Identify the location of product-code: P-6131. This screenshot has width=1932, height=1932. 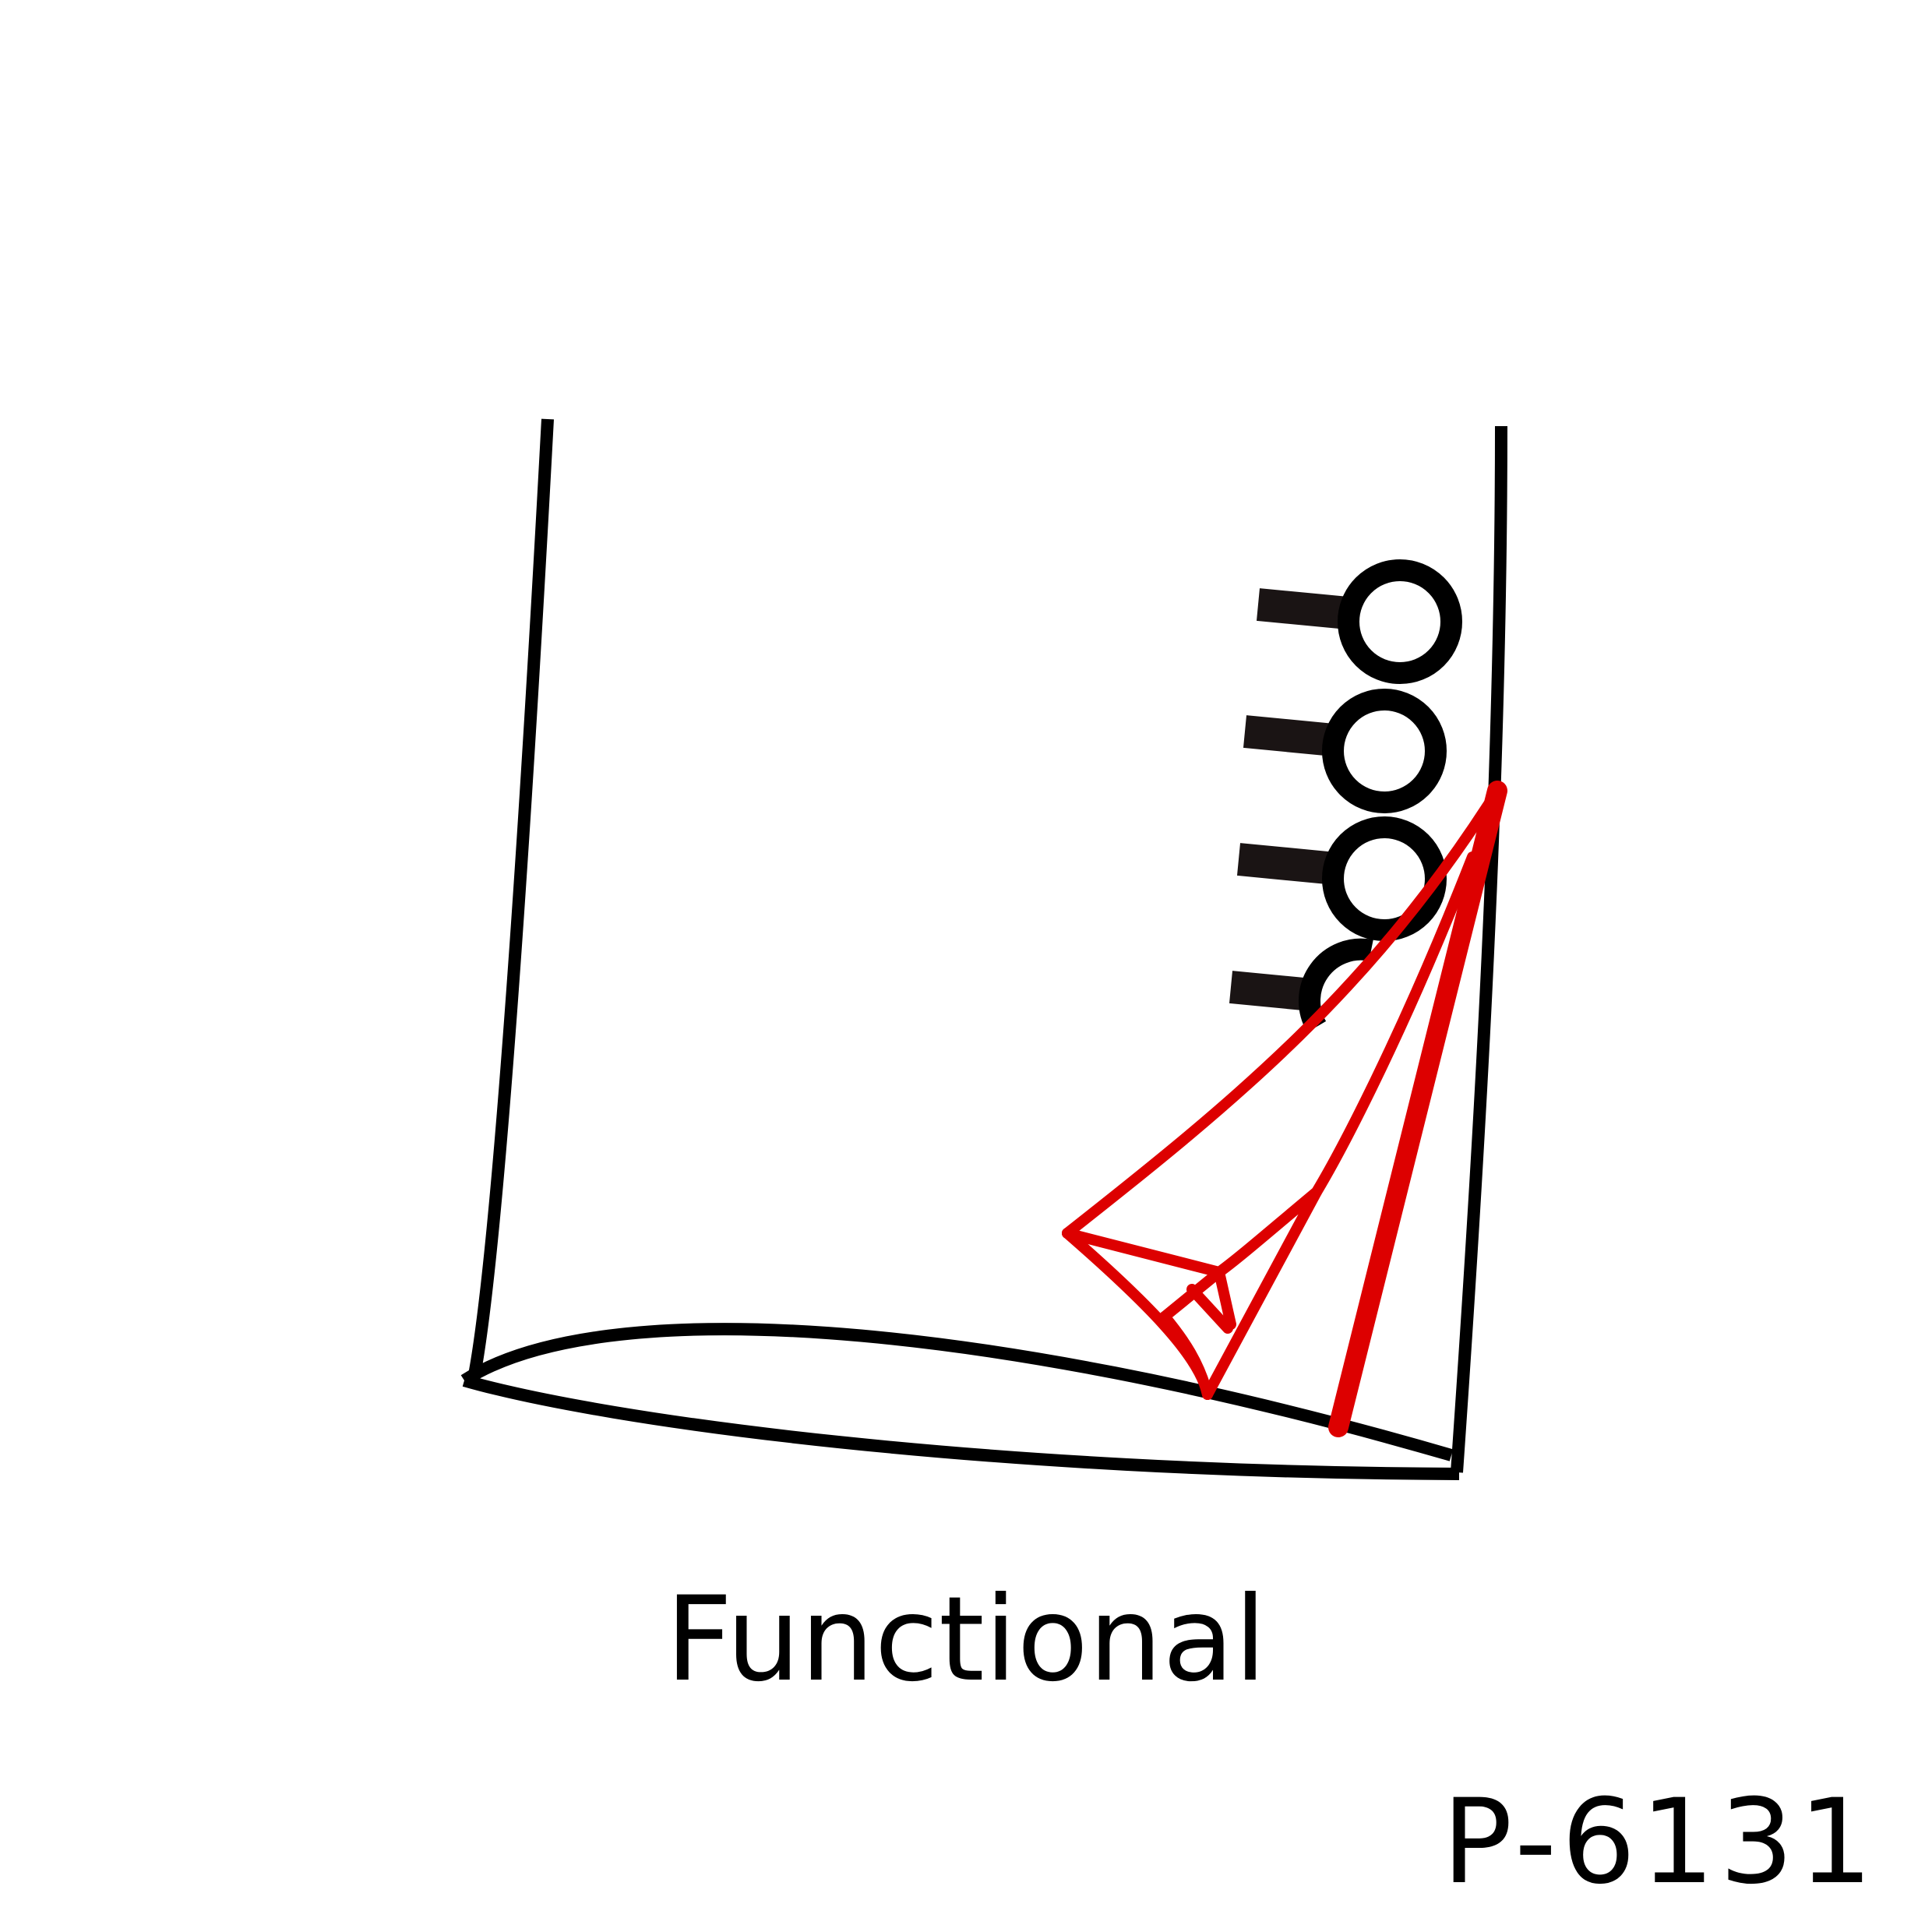
(1659, 1842).